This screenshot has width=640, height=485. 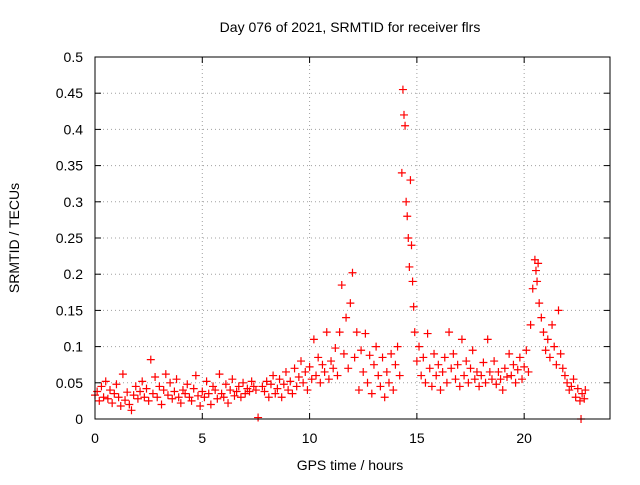 What do you see at coordinates (69, 383) in the screenshot?
I see `y-tick-label: 0.05` at bounding box center [69, 383].